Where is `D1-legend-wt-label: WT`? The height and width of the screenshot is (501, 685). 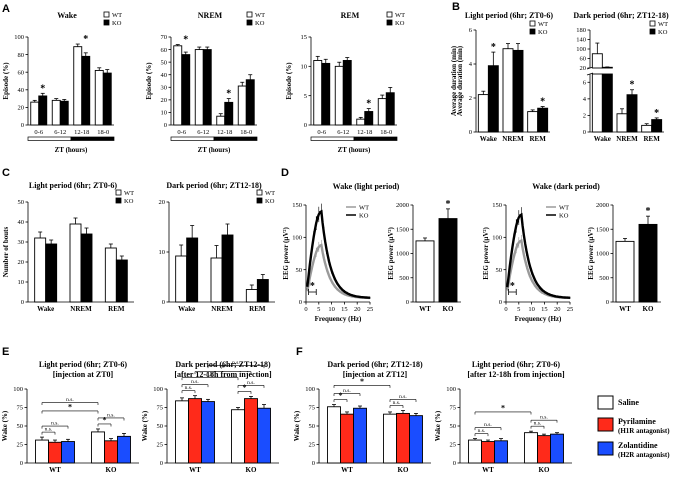
D1-legend-wt-label: WT is located at coordinates (364, 207).